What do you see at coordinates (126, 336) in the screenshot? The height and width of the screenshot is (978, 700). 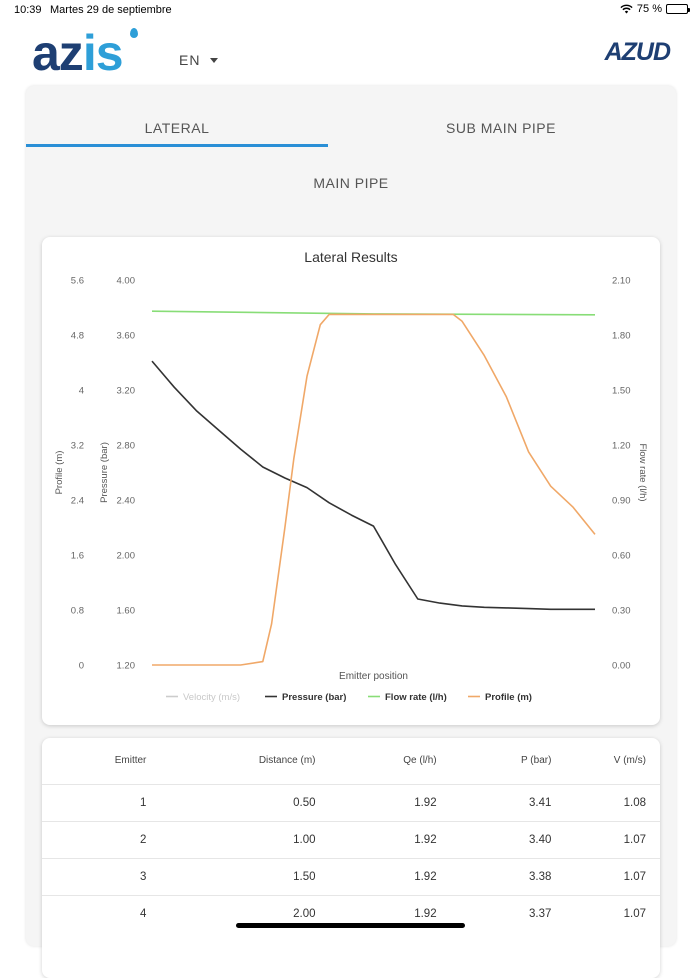 I see `pressure-tick-label: 3.60` at bounding box center [126, 336].